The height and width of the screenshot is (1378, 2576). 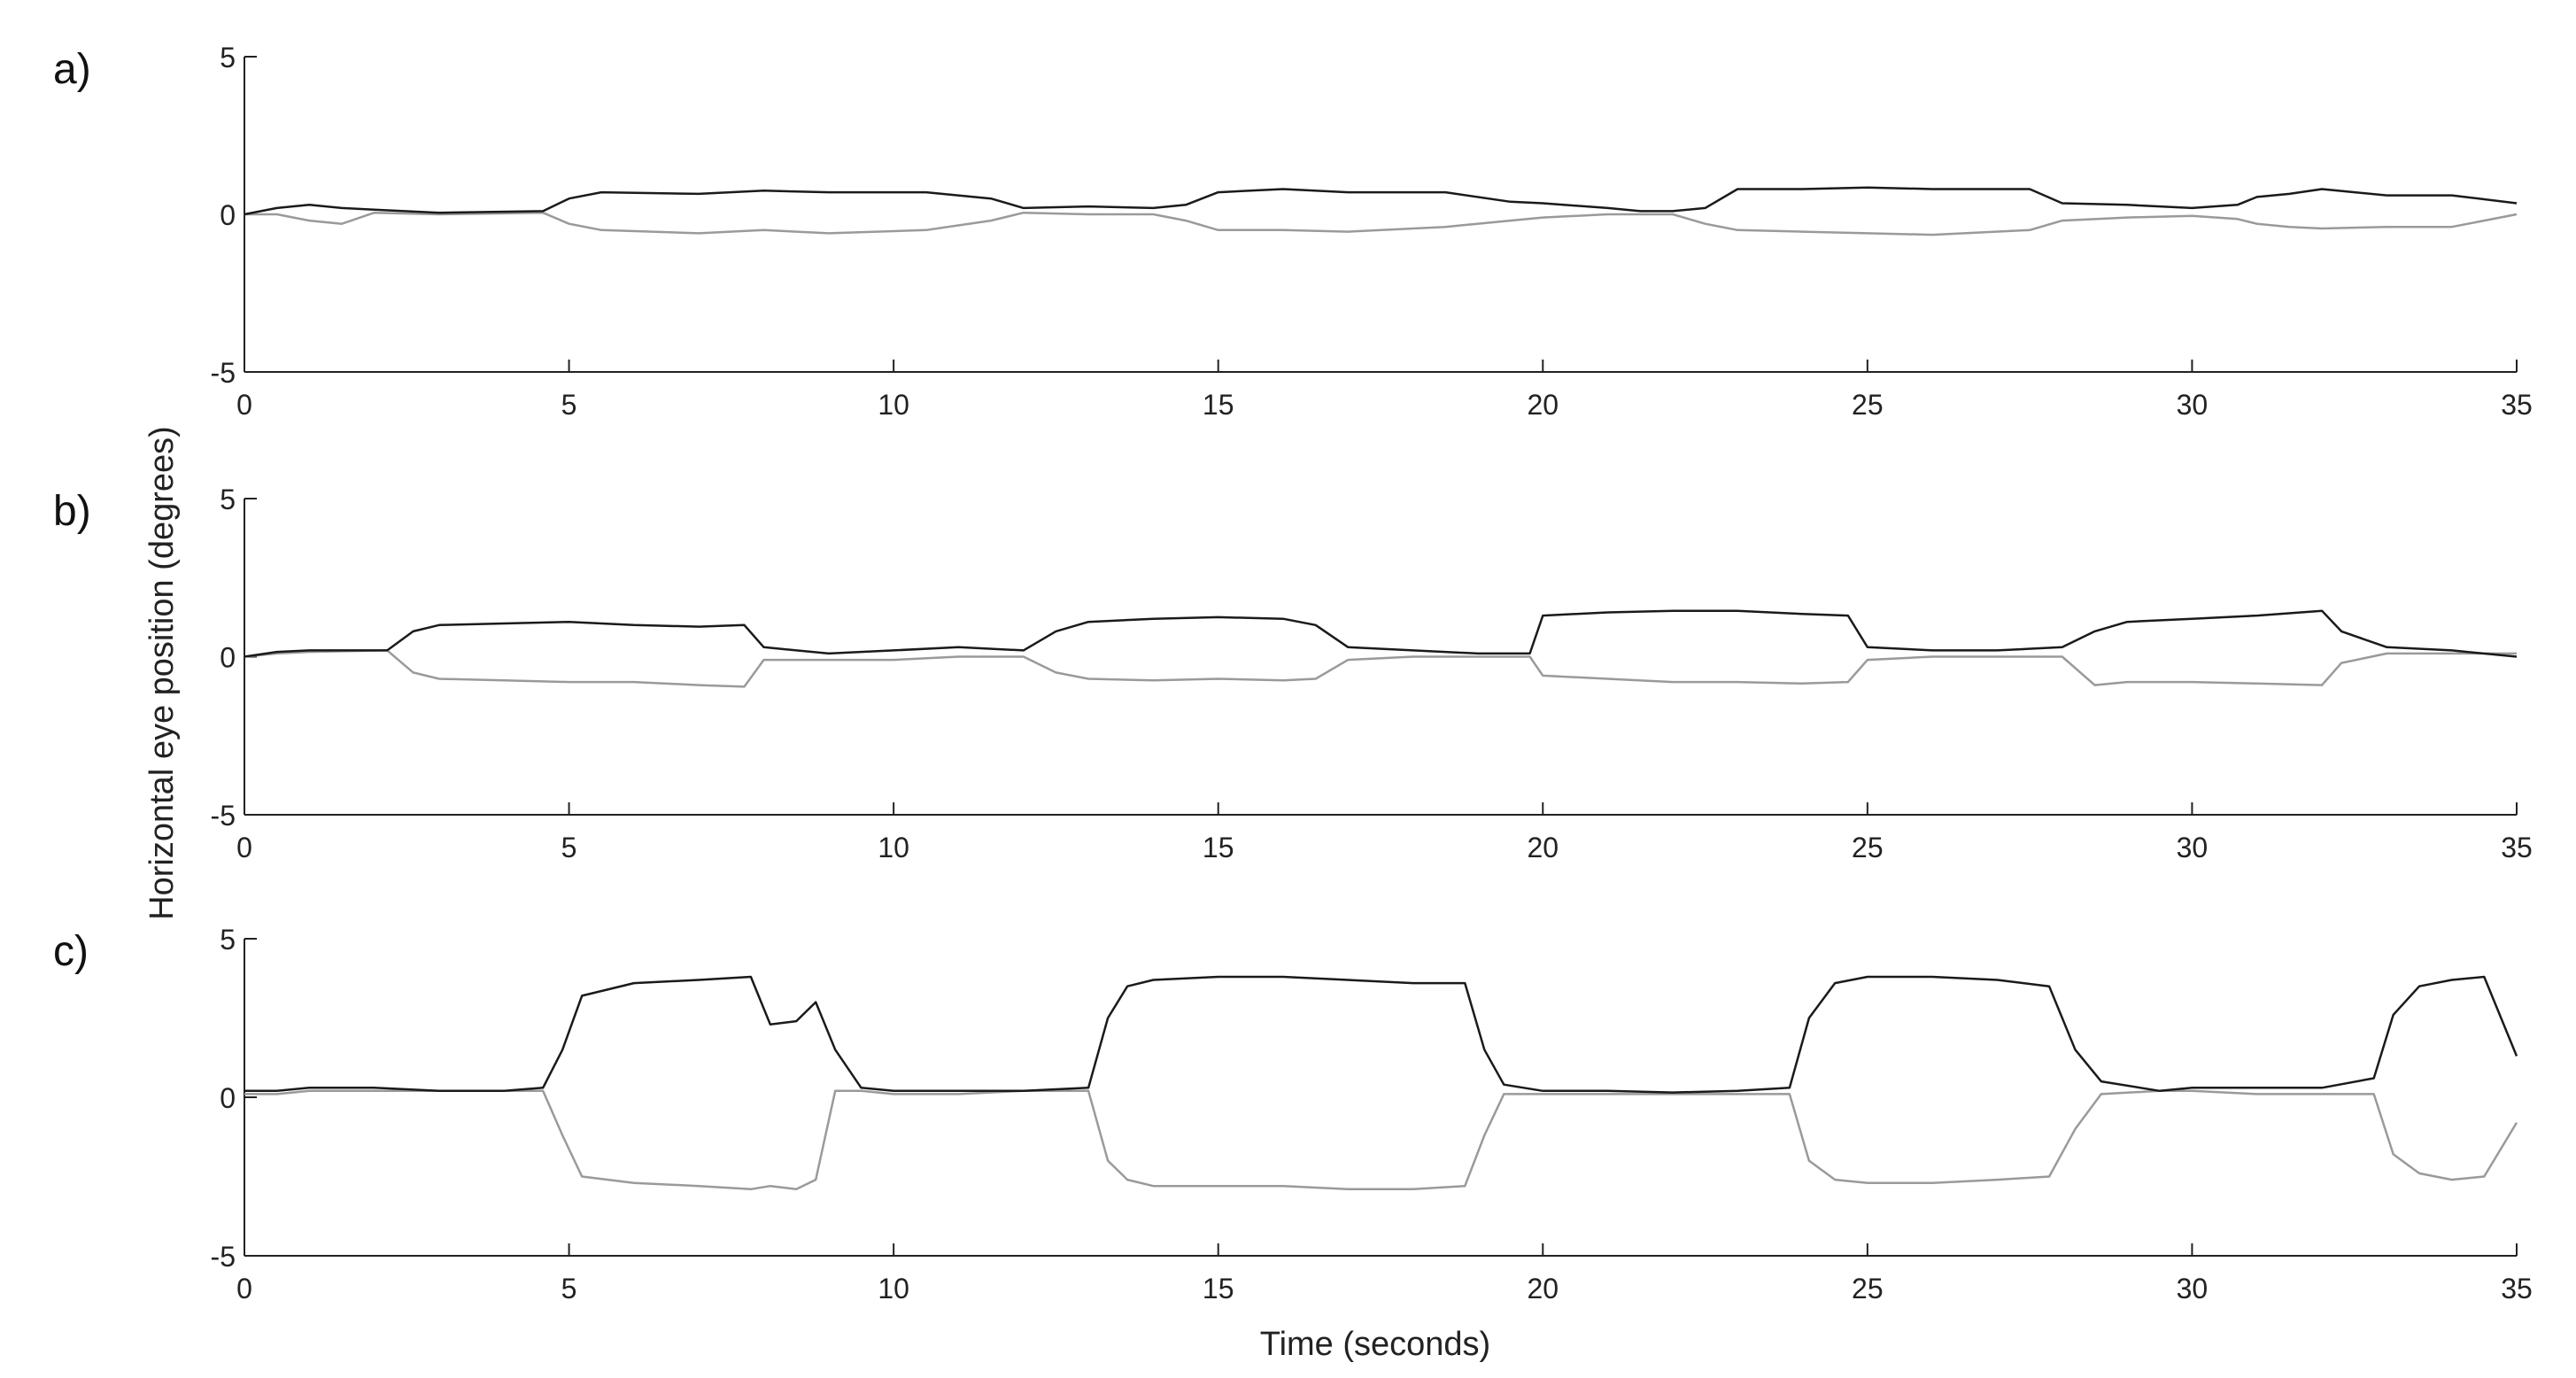 What do you see at coordinates (72, 69) in the screenshot?
I see `panel-label: a)` at bounding box center [72, 69].